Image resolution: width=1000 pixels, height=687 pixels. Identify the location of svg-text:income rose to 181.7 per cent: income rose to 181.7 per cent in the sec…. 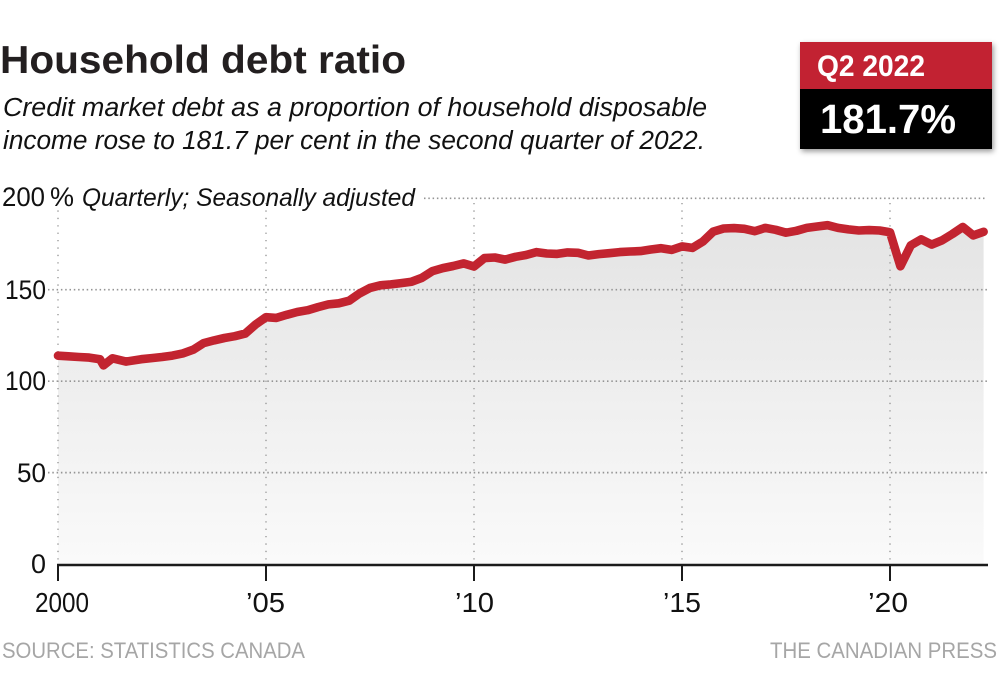
(354, 141).